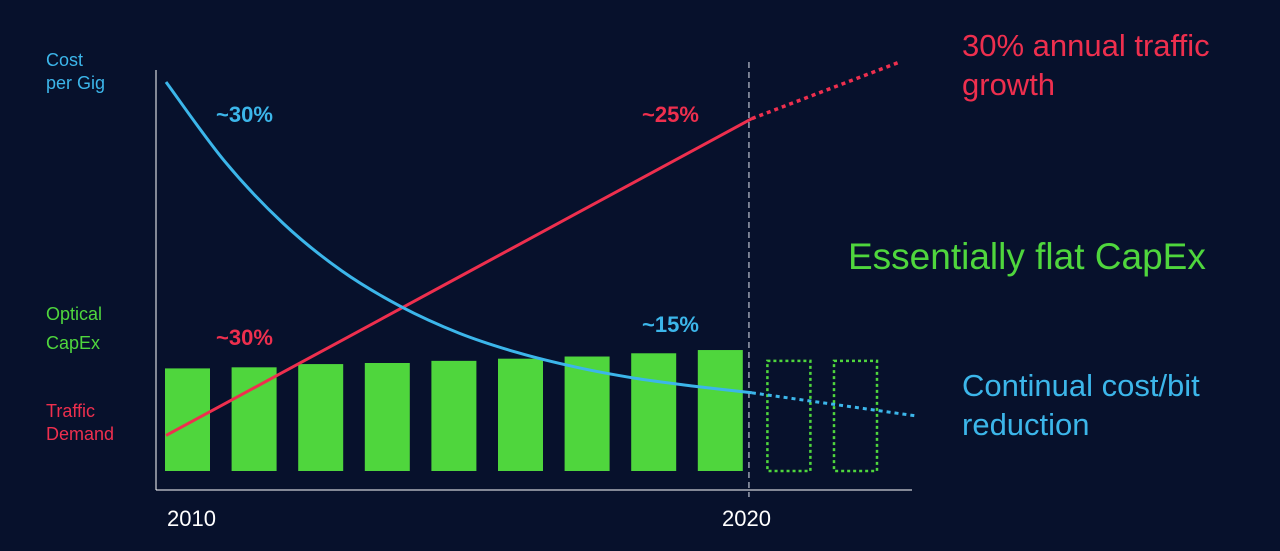  Describe the element at coordinates (80, 433) in the screenshot. I see `y-label-traffic-line2: Demand` at that location.